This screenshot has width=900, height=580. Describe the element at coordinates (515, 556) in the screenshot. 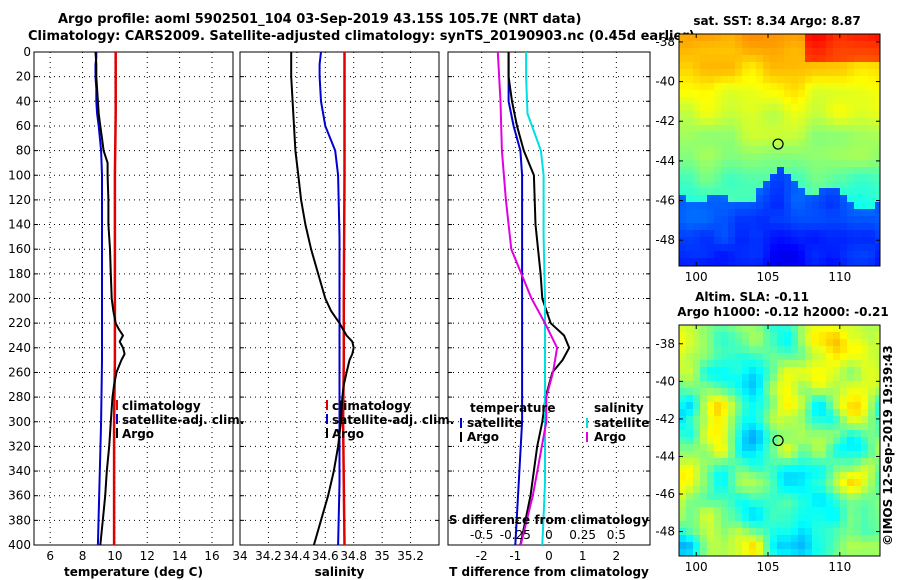

I see `x-tick-label: -1` at that location.